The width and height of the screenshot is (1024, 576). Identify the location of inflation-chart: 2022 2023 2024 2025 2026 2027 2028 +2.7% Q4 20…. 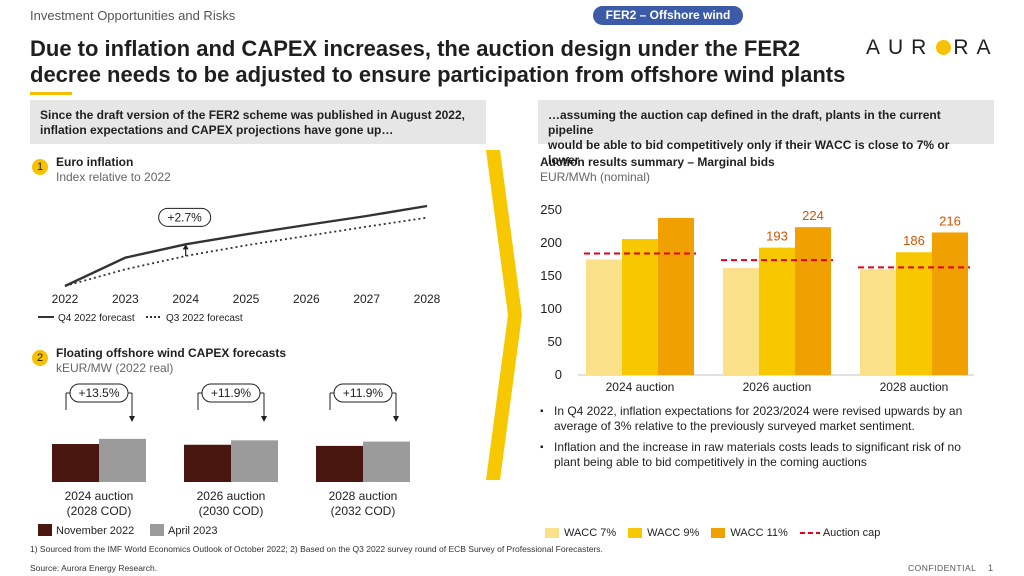
(239, 264).